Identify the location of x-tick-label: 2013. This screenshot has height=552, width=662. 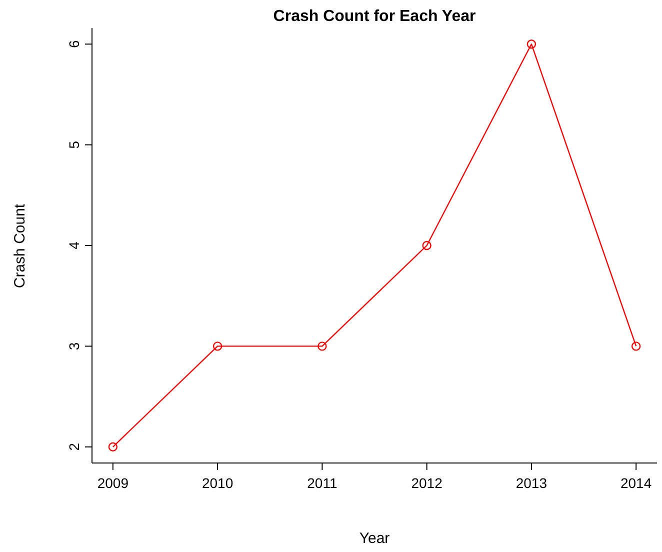
(532, 482).